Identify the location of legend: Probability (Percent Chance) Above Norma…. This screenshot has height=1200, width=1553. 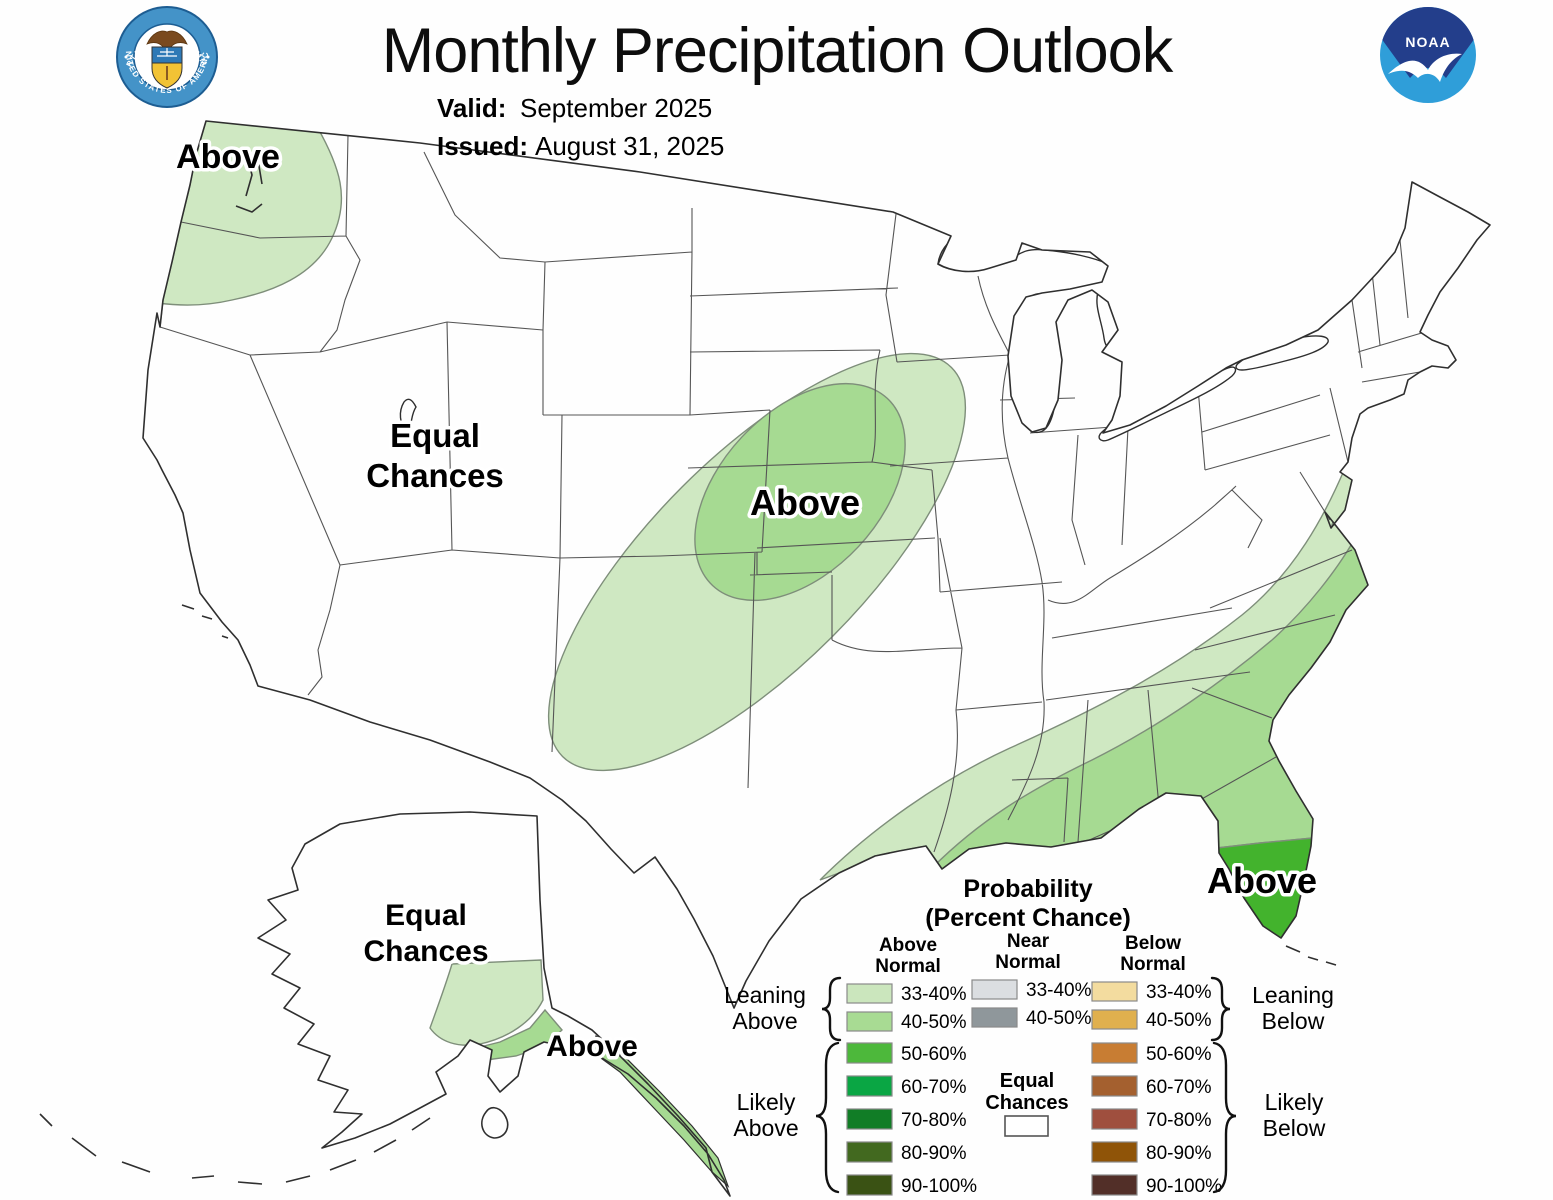
(1029, 1036).